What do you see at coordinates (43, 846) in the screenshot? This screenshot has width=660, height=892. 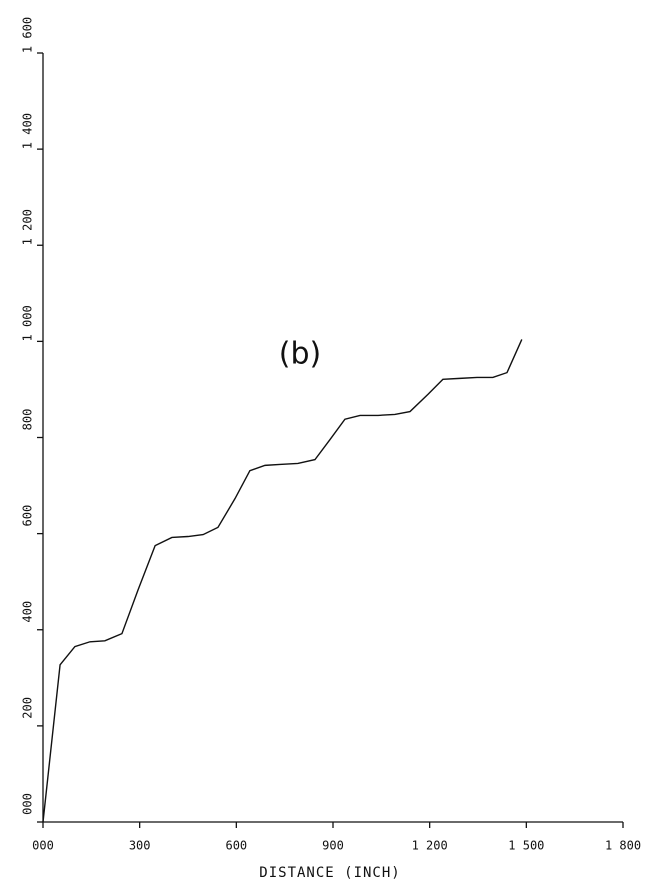 I see `x-tick-label: 000` at bounding box center [43, 846].